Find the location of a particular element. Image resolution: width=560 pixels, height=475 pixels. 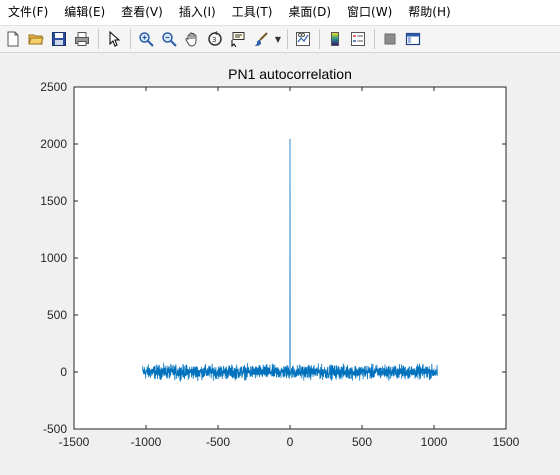

zoom-out-button is located at coordinates (169, 39).